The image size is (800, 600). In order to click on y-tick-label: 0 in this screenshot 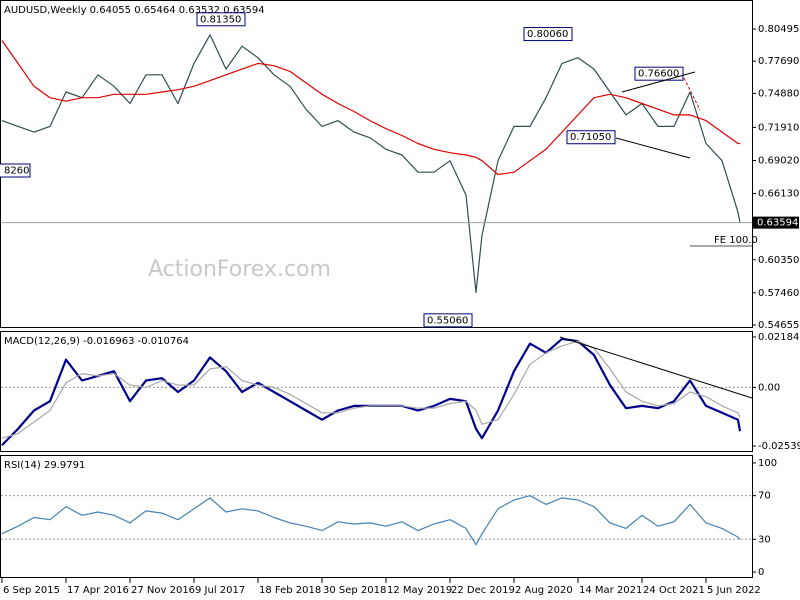, I will do `click(761, 572)`.